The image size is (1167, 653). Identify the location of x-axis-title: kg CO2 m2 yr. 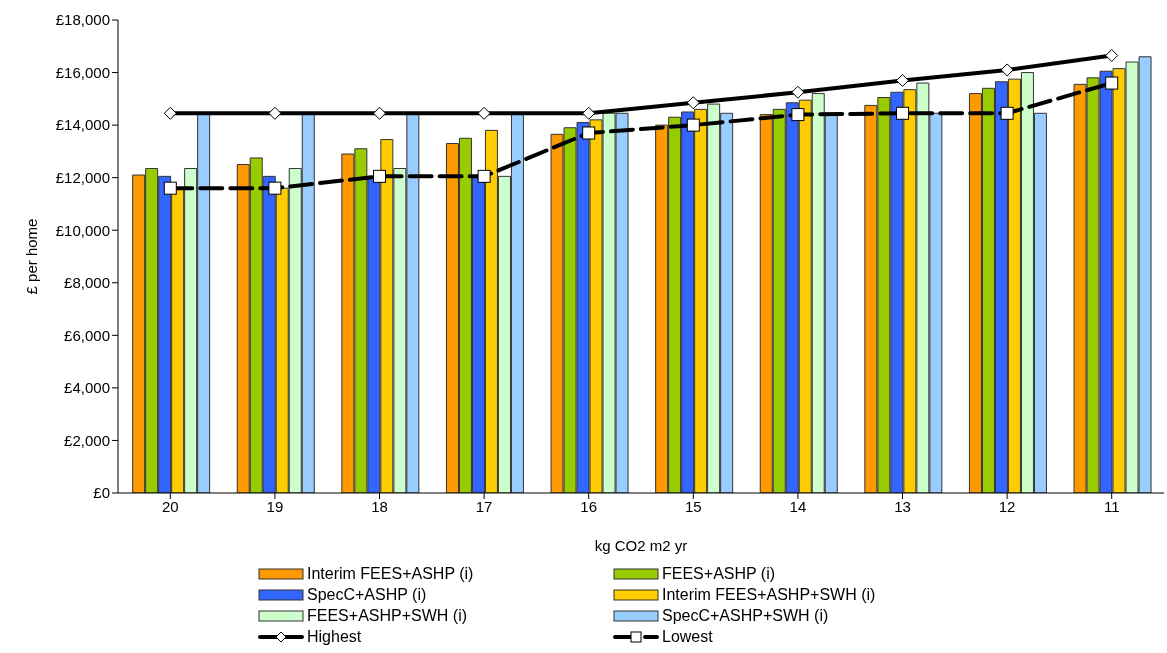
(641, 545).